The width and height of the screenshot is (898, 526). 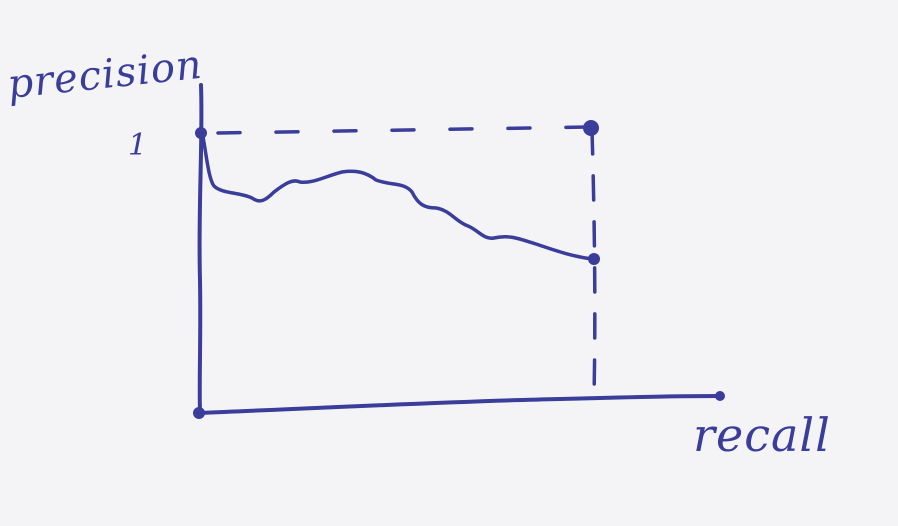 What do you see at coordinates (397, 195) in the screenshot?
I see `pr-curve` at bounding box center [397, 195].